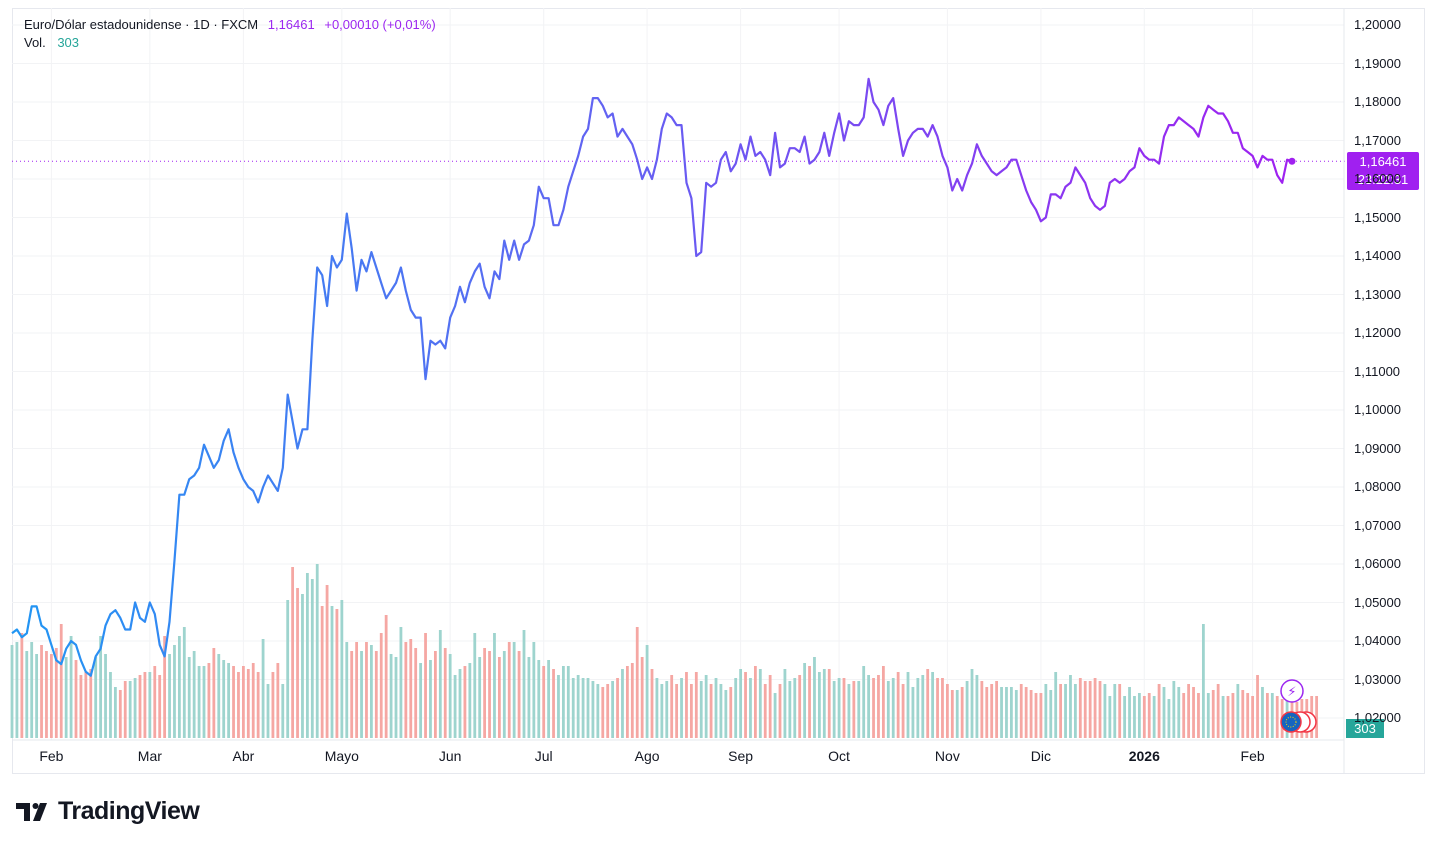 The image size is (1438, 849). I want to click on x-tick-label: Mayo, so click(341, 756).